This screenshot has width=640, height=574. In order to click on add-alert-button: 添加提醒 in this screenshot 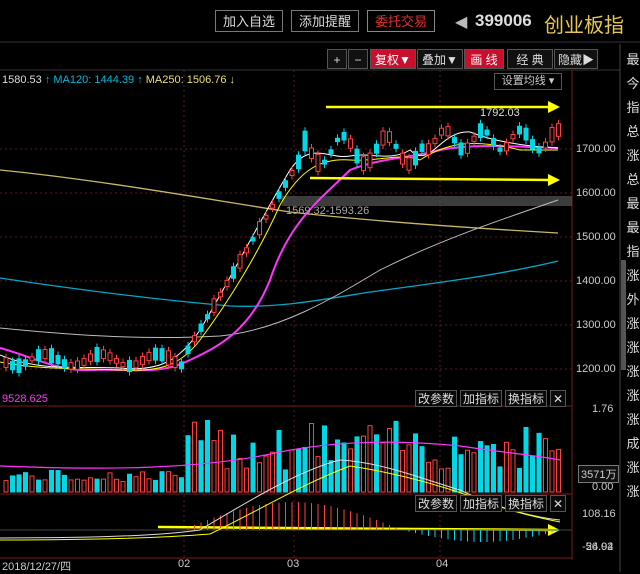, I will do `click(325, 21)`.